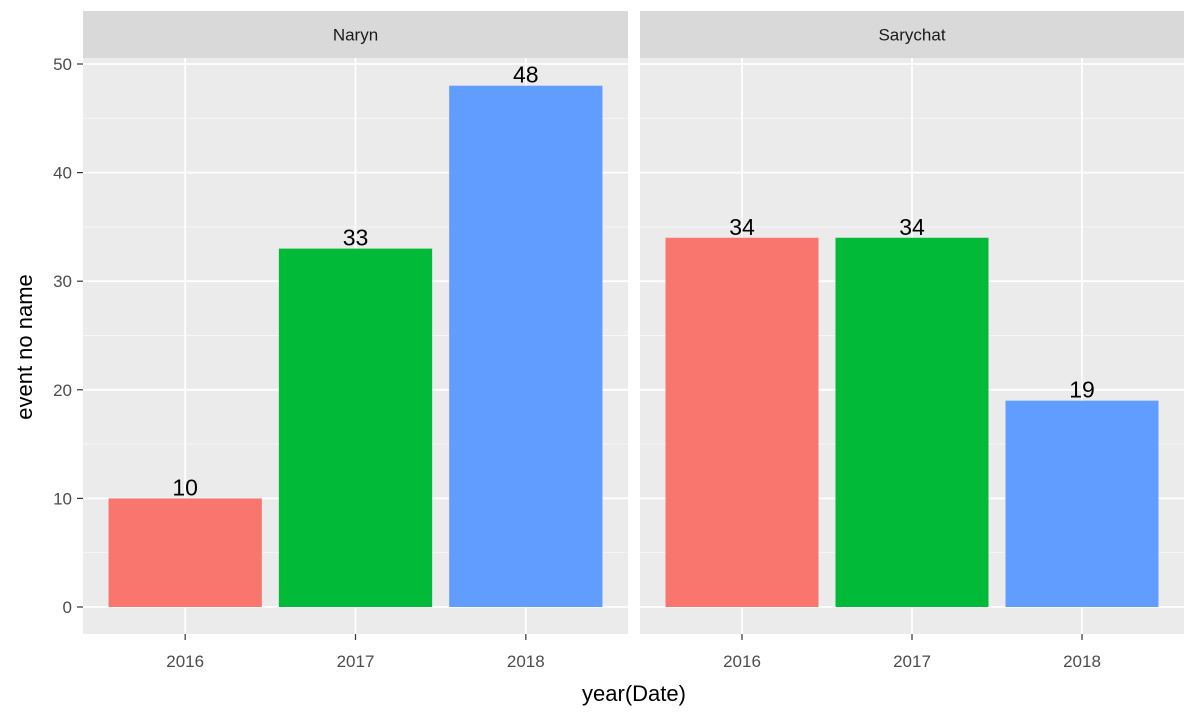 The width and height of the screenshot is (1184, 713). I want to click on facet-strip-label: Sarychat, so click(911, 35).